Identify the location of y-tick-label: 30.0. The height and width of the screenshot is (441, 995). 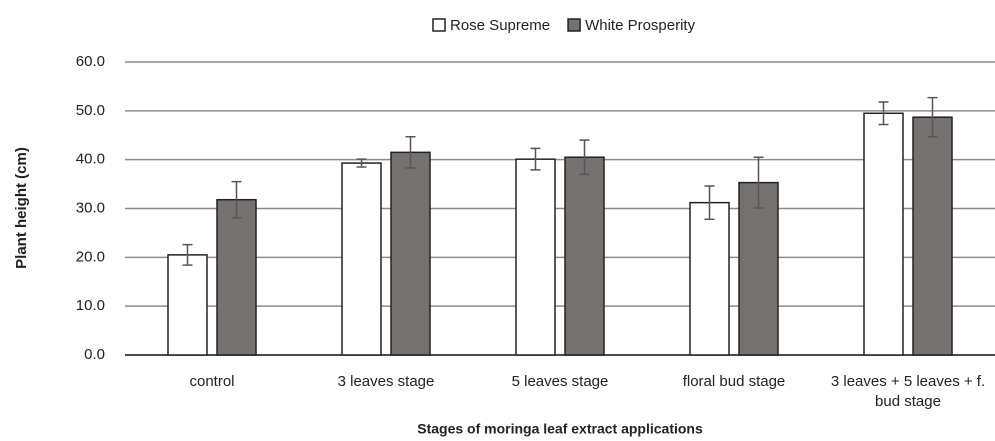
(90, 207).